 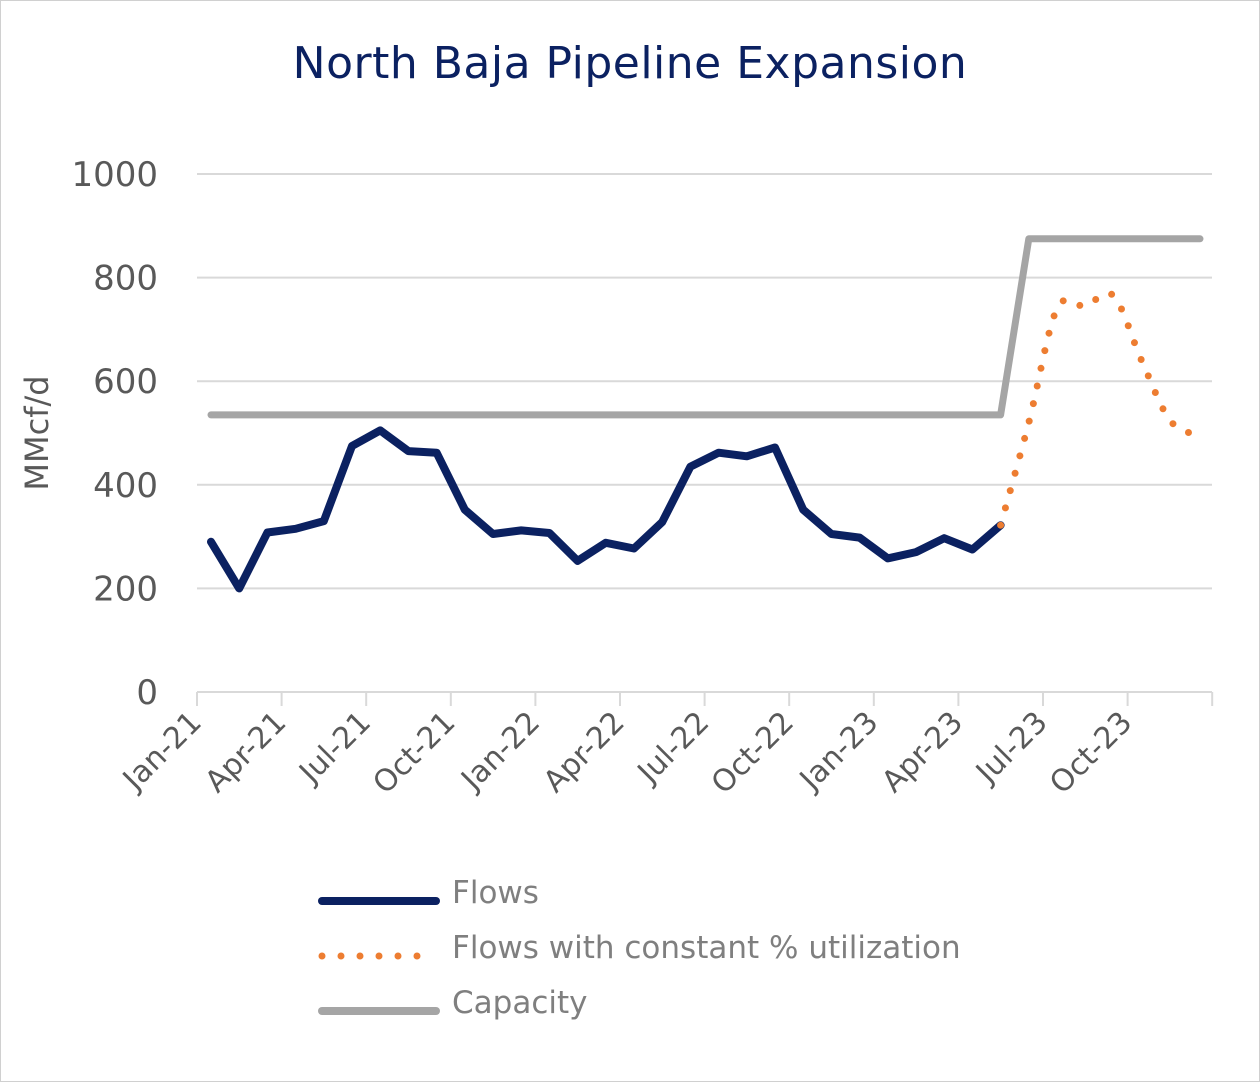 What do you see at coordinates (706, 948) in the screenshot?
I see `legend-label-utilization: Flows with constant % utilization` at bounding box center [706, 948].